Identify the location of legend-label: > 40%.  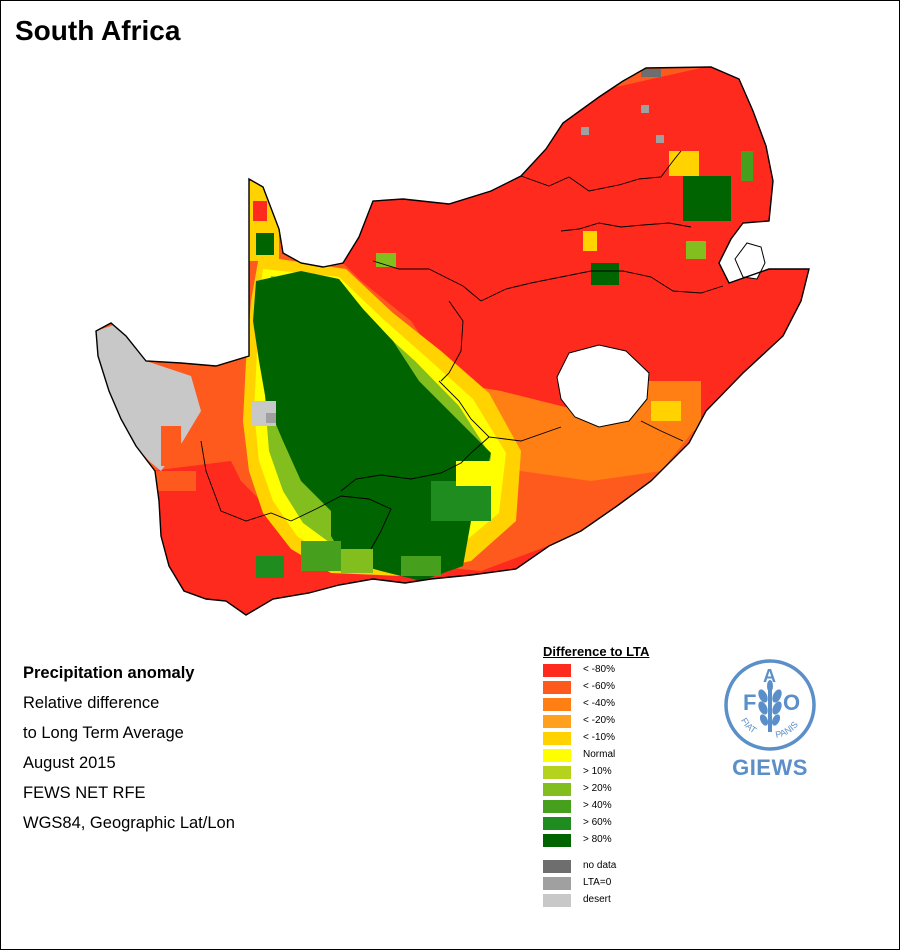
(597, 805).